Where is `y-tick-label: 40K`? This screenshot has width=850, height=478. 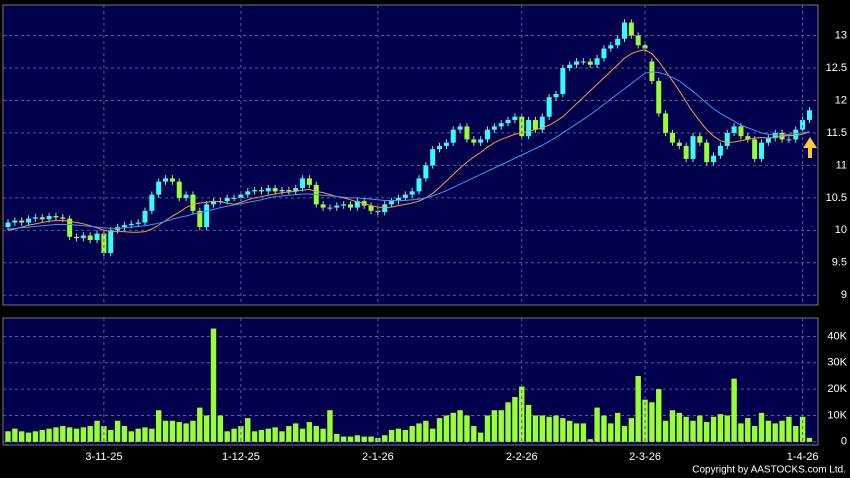 y-tick-label: 40K is located at coordinates (837, 336).